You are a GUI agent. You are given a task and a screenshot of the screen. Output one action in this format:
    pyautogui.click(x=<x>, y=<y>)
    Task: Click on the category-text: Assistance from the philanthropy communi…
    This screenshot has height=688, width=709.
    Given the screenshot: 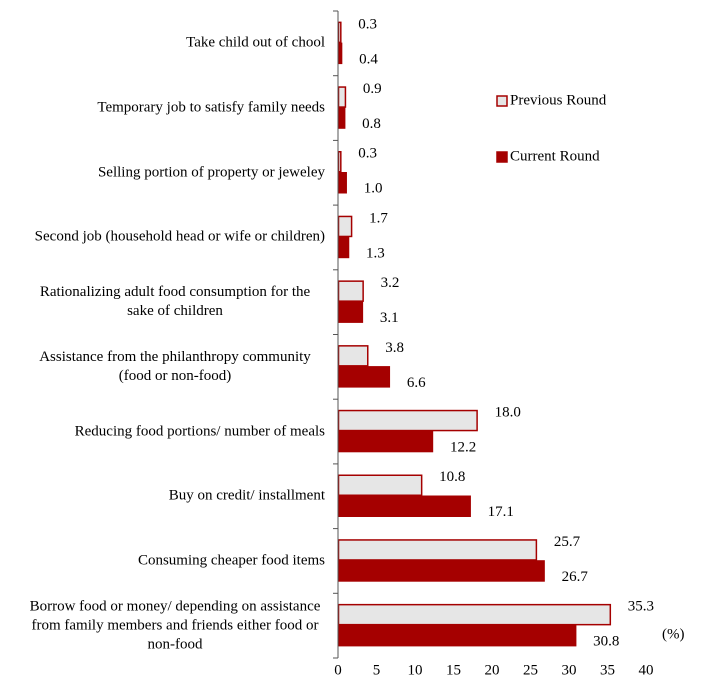 What is the action you would take?
    pyautogui.click(x=175, y=366)
    